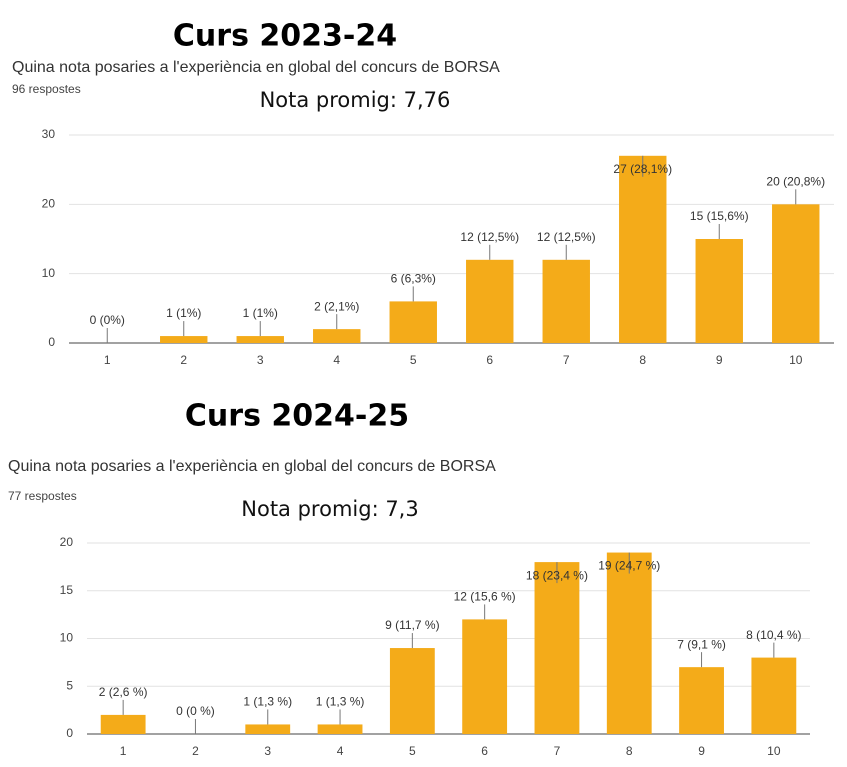 Image resolution: width=847 pixels, height=767 pixels. What do you see at coordinates (413, 279) in the screenshot?
I see `value-label: 6 (6,3%)` at bounding box center [413, 279].